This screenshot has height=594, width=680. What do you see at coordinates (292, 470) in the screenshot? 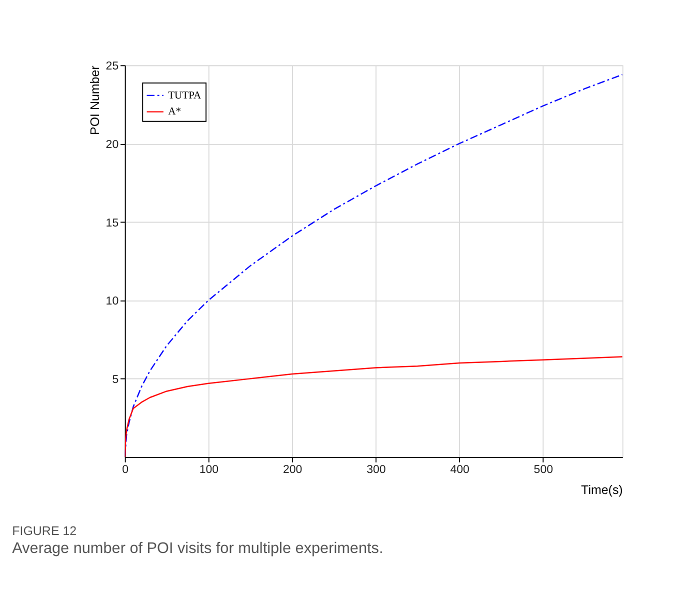
I see `x-tick-label: 200` at bounding box center [292, 470].